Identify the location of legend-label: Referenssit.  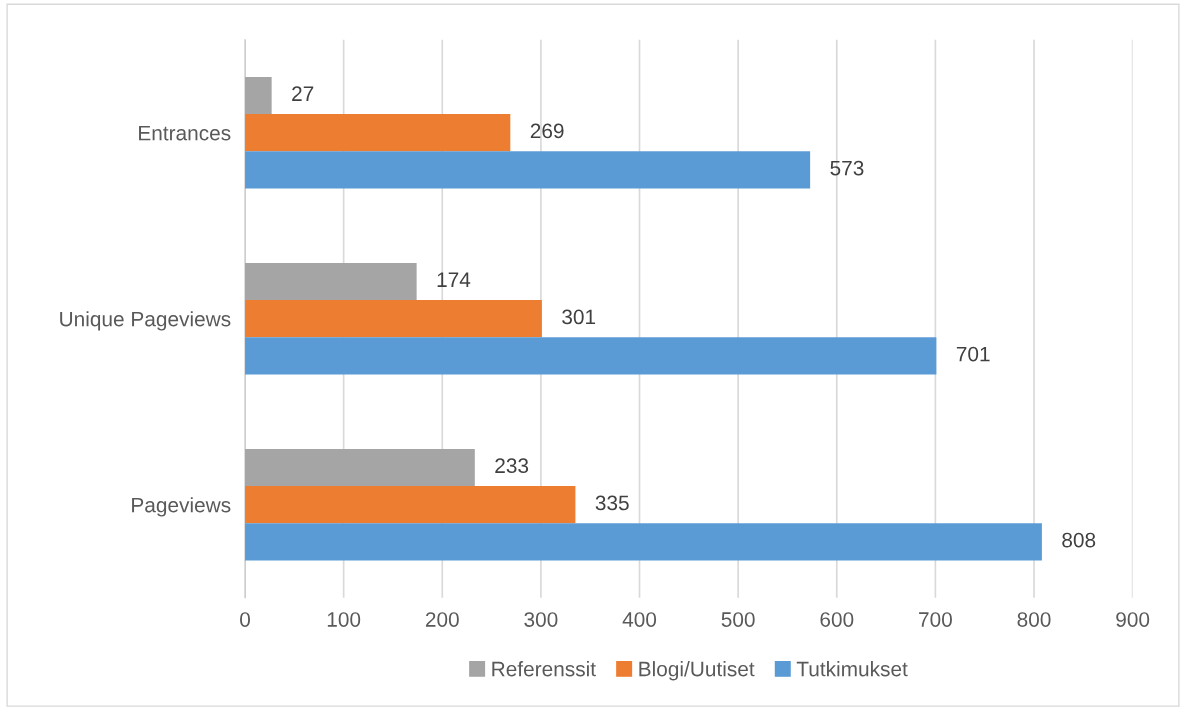
(544, 669).